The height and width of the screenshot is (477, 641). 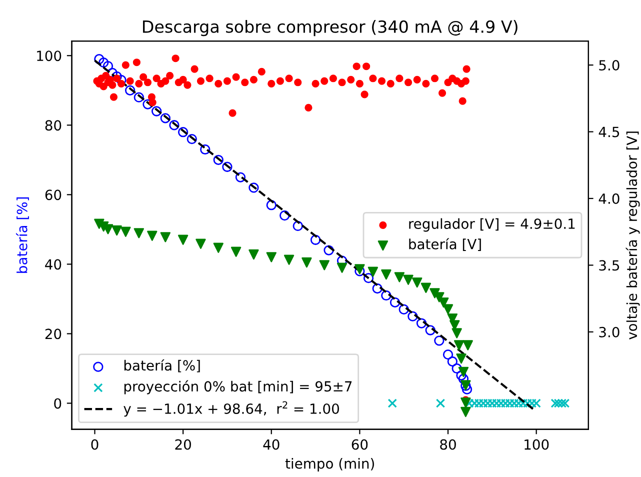 What do you see at coordinates (53, 195) in the screenshot?
I see `y-tick-label: 60` at bounding box center [53, 195].